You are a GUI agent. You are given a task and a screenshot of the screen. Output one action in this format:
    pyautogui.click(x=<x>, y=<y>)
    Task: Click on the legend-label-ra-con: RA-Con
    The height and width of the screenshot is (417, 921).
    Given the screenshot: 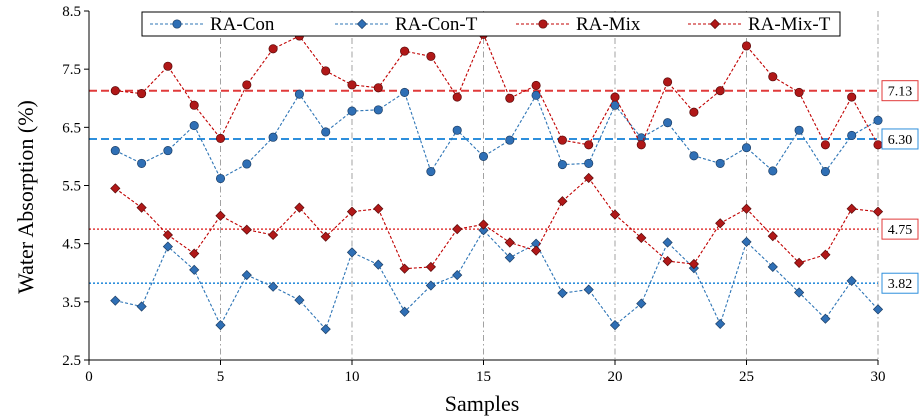 What is the action you would take?
    pyautogui.click(x=242, y=24)
    